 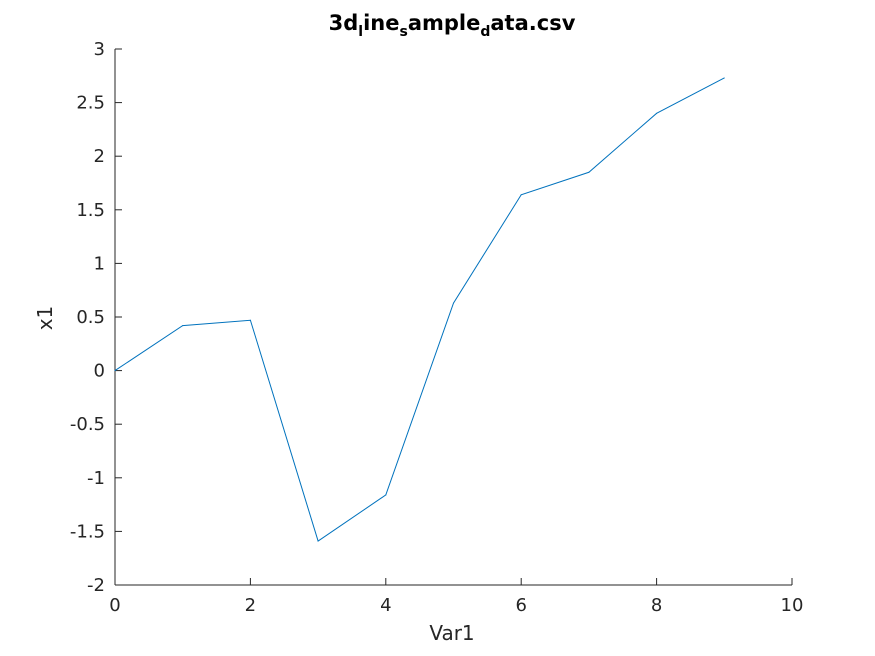 I want to click on title-part: d, so click(x=485, y=32).